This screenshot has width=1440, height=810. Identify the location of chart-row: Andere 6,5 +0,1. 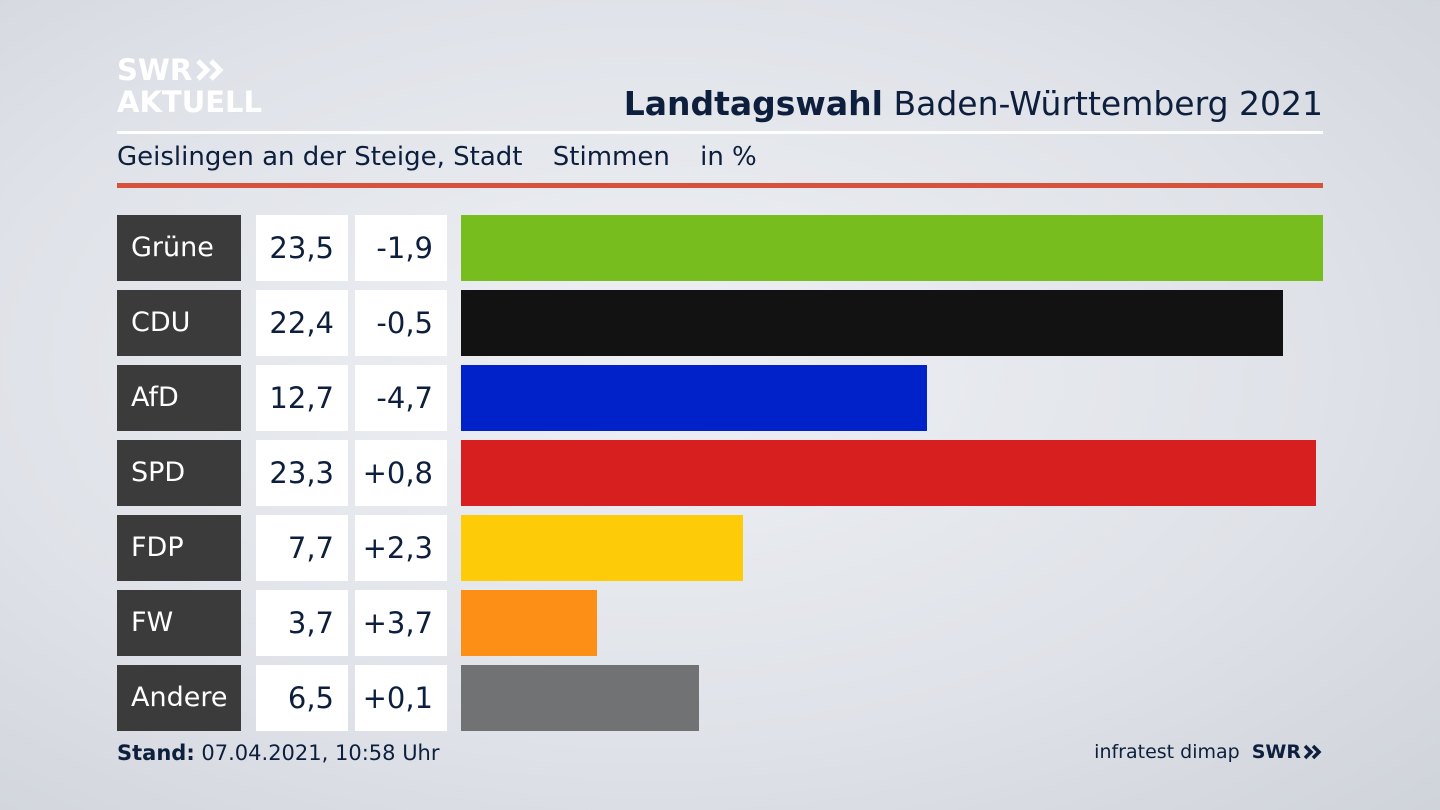
(720, 698).